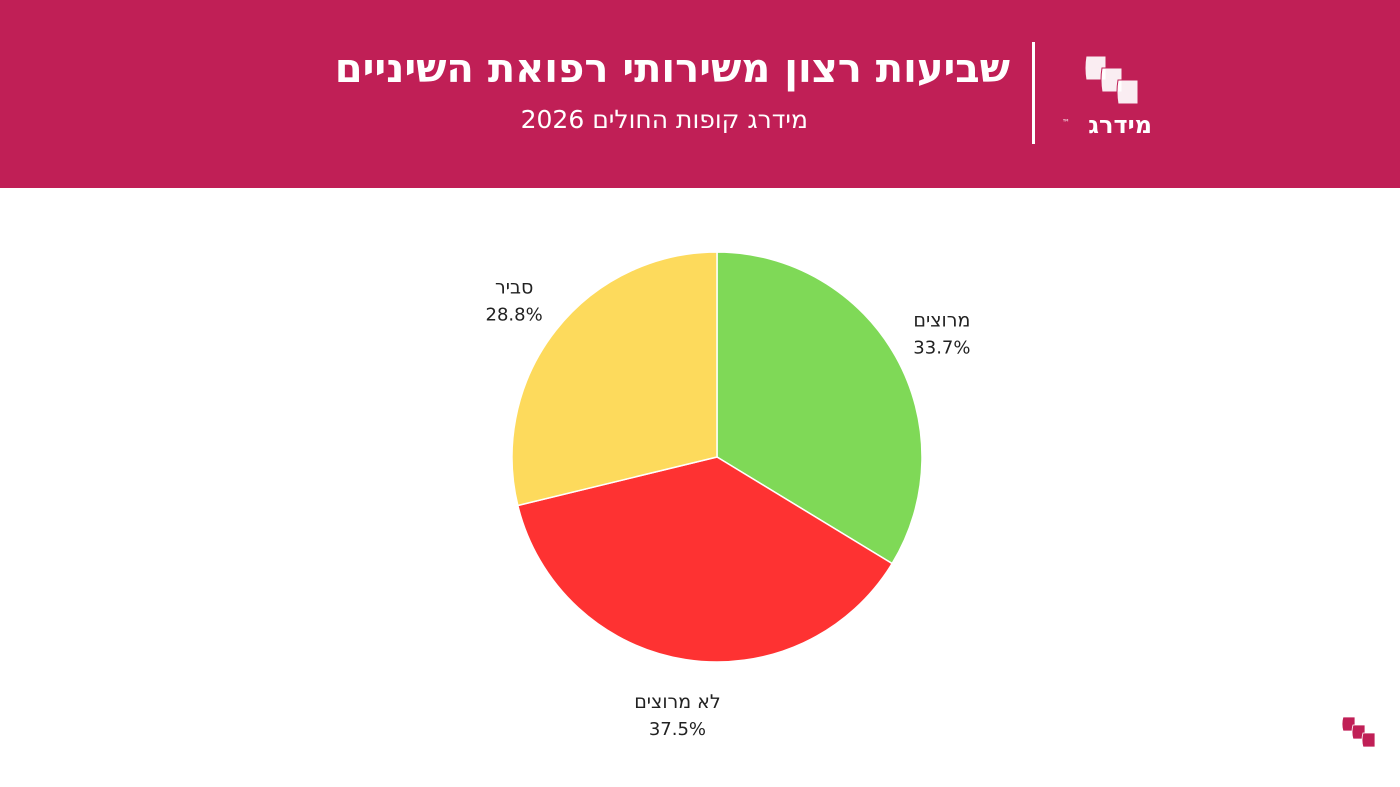 The width and height of the screenshot is (1400, 787). What do you see at coordinates (1120, 125) in the screenshot?
I see `logo-text: מידרג` at bounding box center [1120, 125].